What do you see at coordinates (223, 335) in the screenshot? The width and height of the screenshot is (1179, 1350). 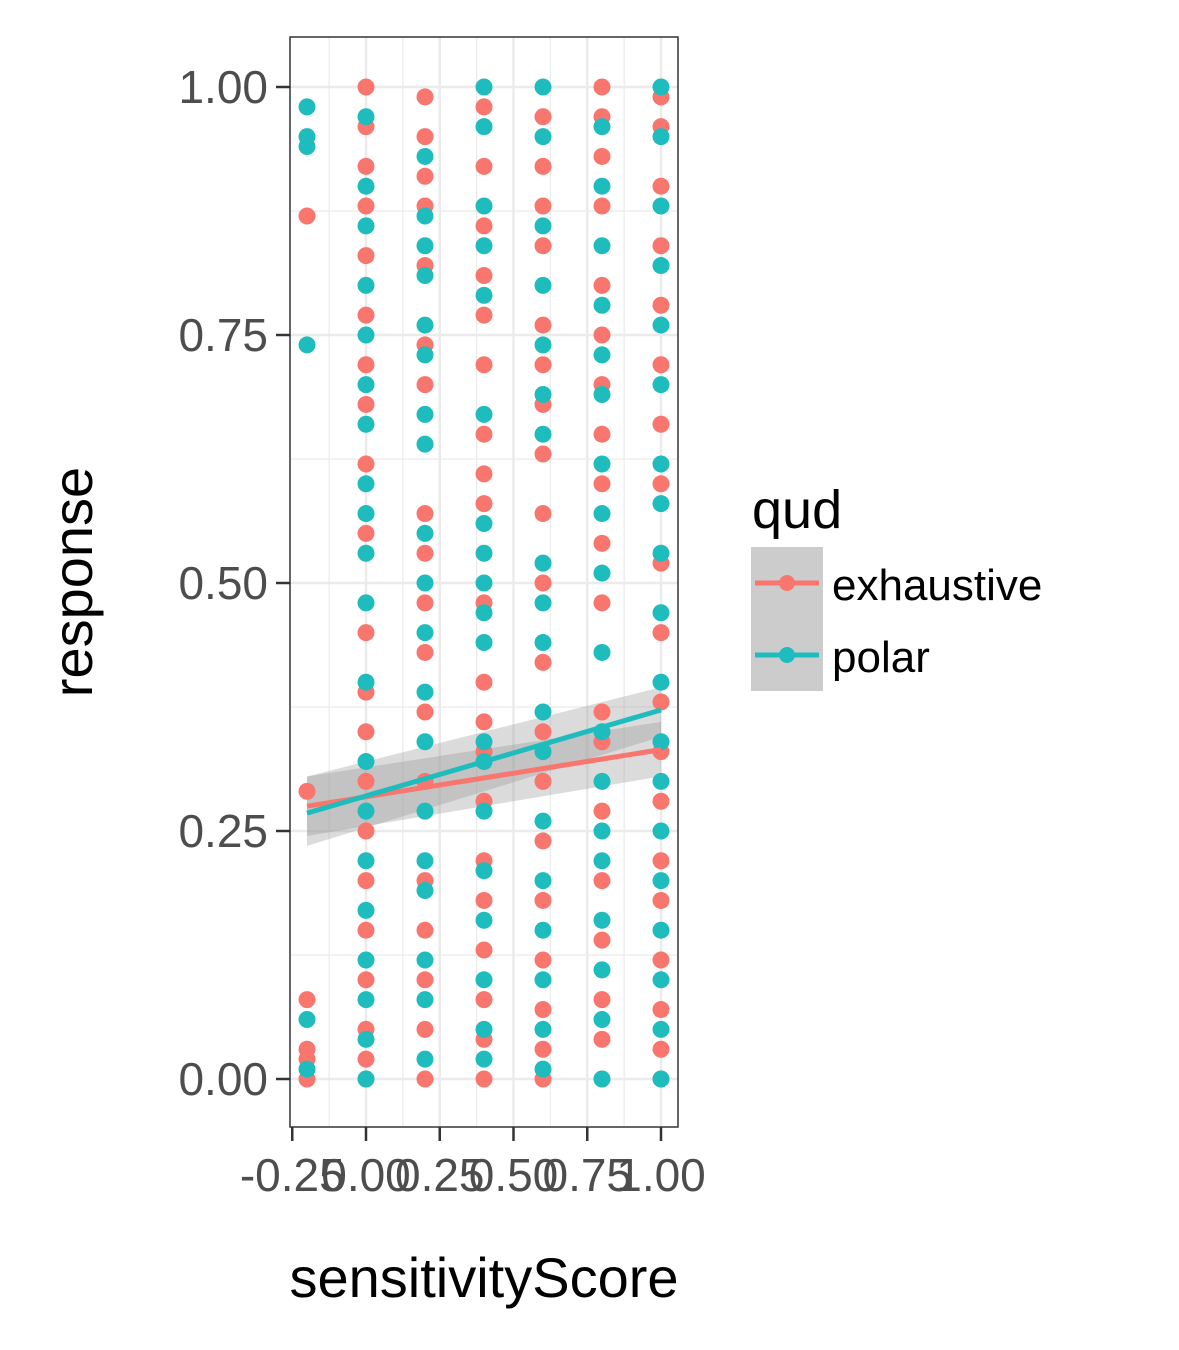 I see `y-tick-label: 0.75` at bounding box center [223, 335].